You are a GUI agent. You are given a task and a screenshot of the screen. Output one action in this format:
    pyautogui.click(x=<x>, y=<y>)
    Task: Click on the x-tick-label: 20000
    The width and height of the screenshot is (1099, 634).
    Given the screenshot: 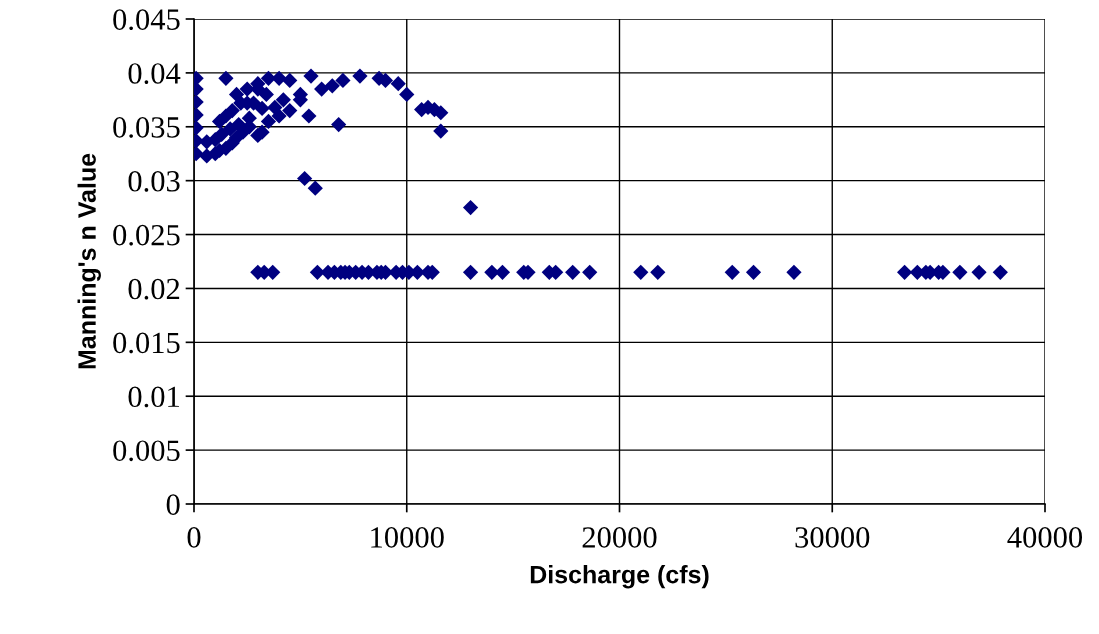 What is the action you would take?
    pyautogui.click(x=619, y=537)
    